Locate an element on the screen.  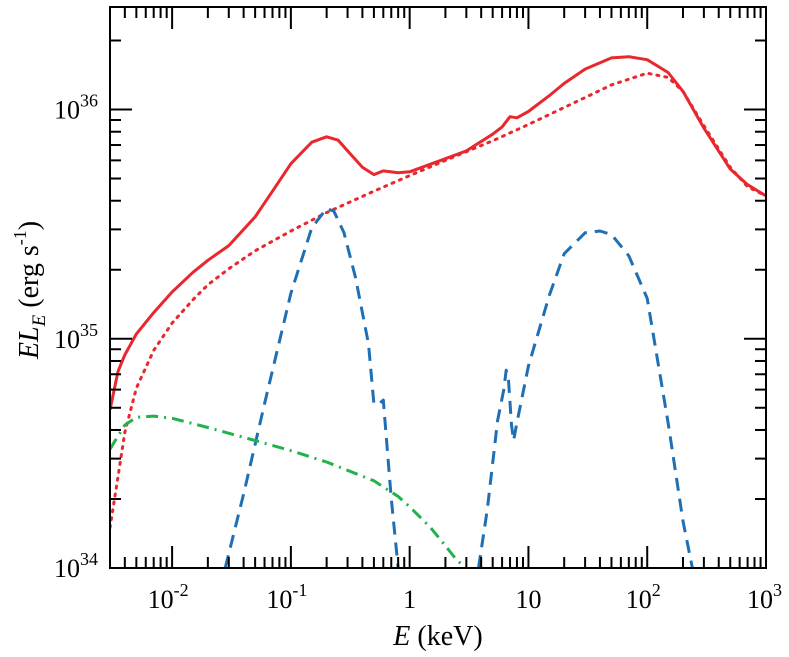
x-tick-label: 10² is located at coordinates (643, 597).